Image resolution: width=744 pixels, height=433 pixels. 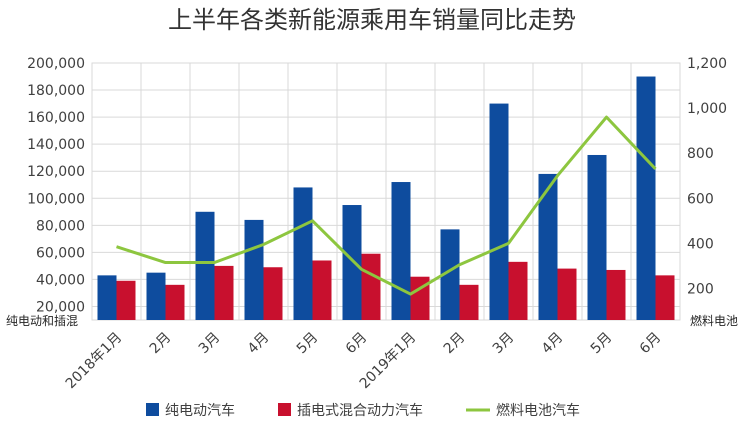 What do you see at coordinates (60, 307) in the screenshot?
I see `left-tick-label-0: 20,000` at bounding box center [60, 307].